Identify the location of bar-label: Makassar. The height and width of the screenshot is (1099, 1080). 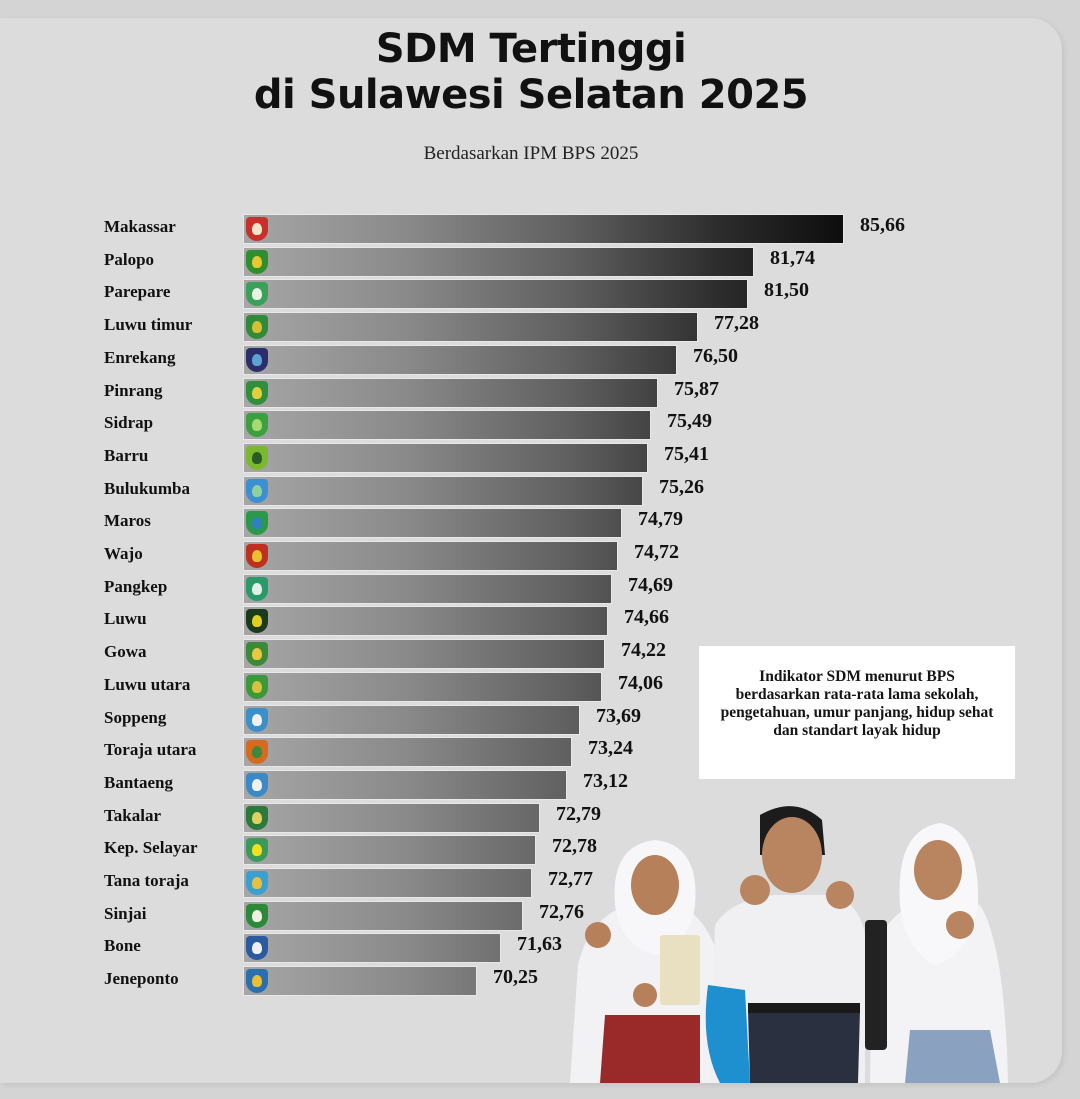
(140, 226).